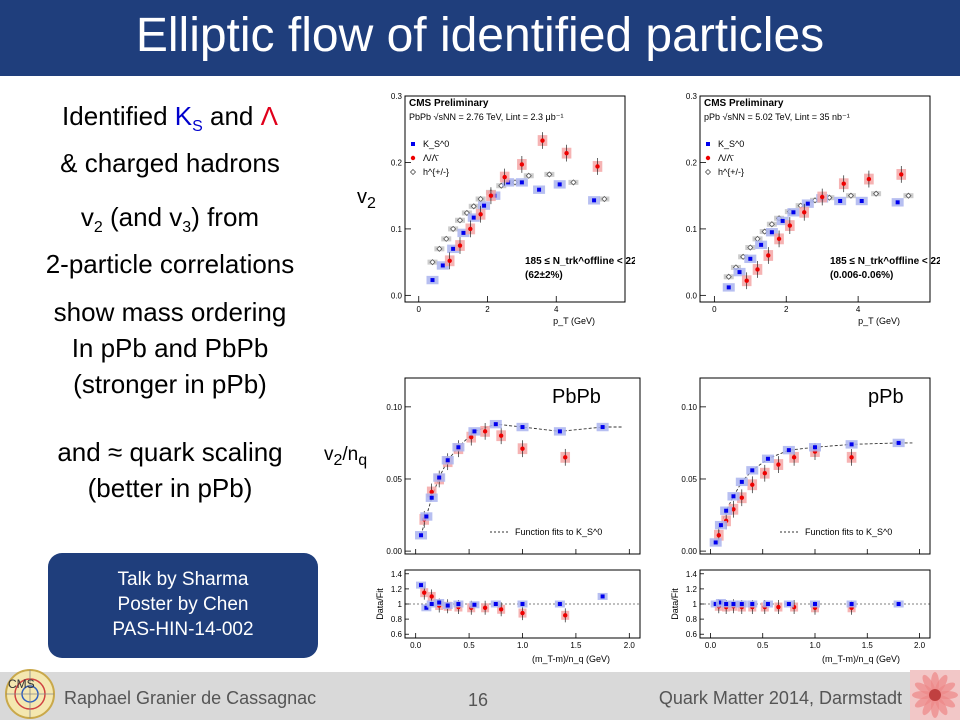  Describe the element at coordinates (470, 645) in the screenshot. I see `x-tick-label: 0.5` at that location.